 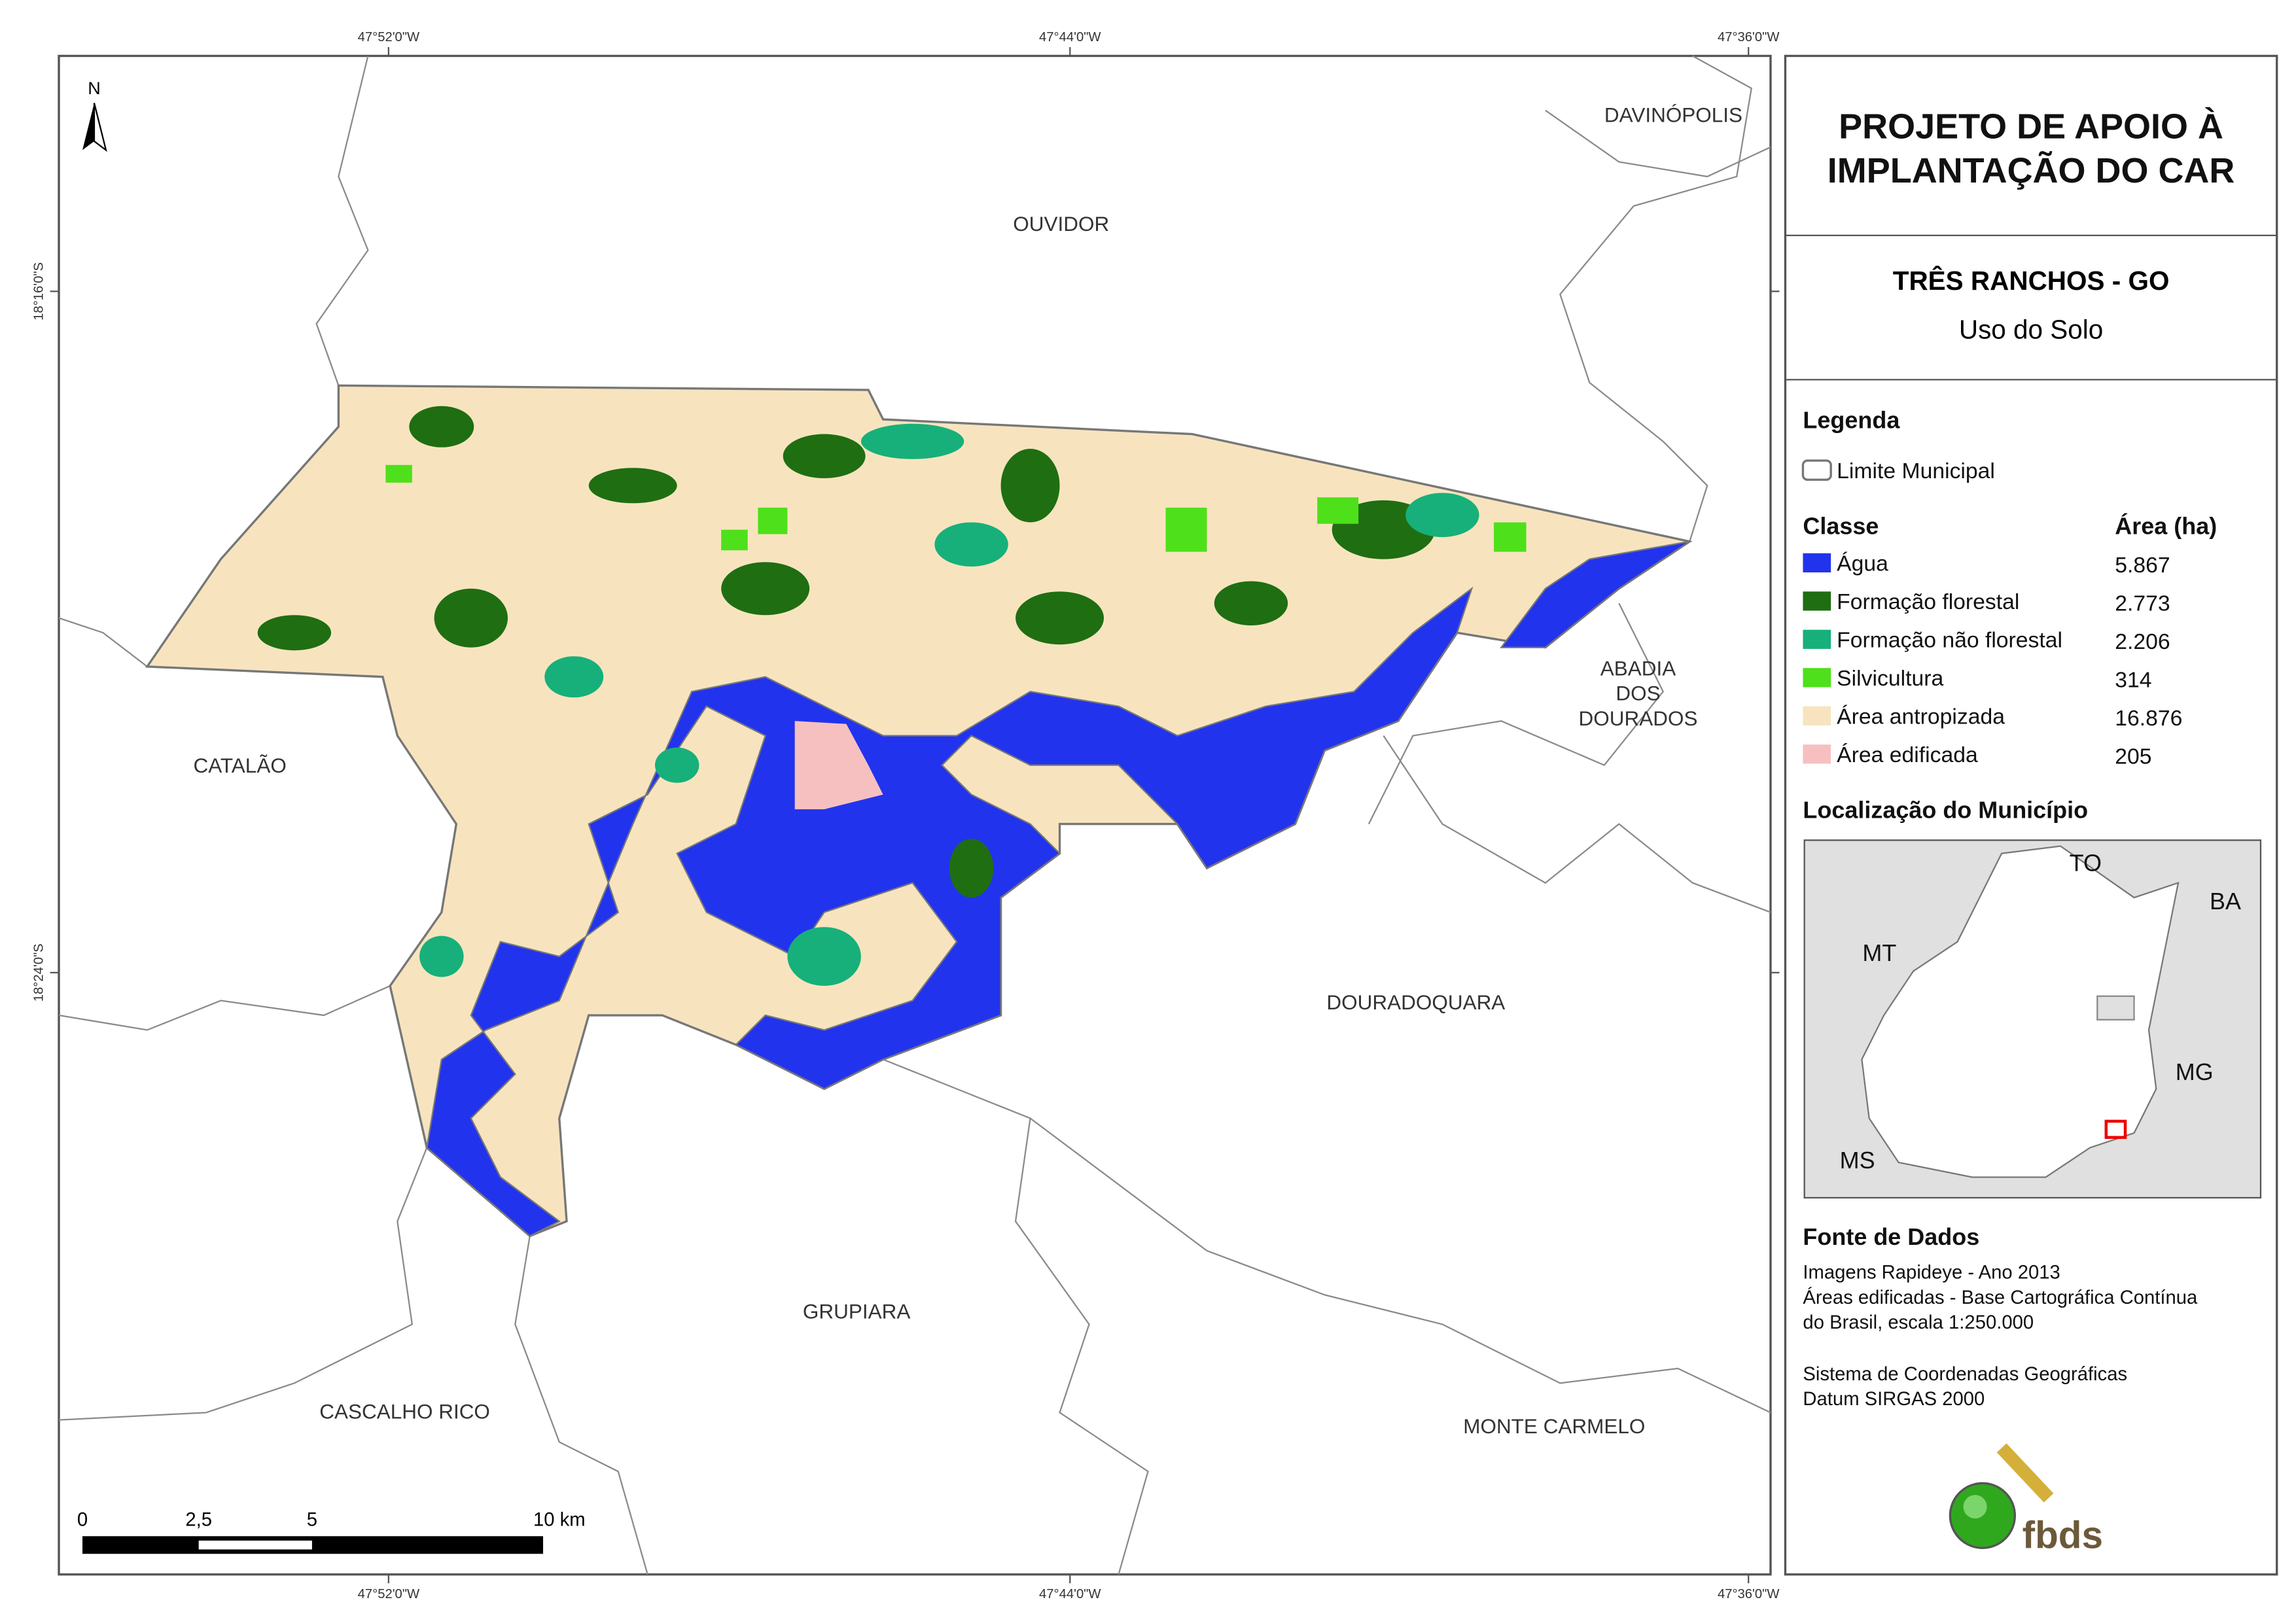 What do you see at coordinates (1907, 755) in the screenshot?
I see `legend-class: Área edificada` at bounding box center [1907, 755].